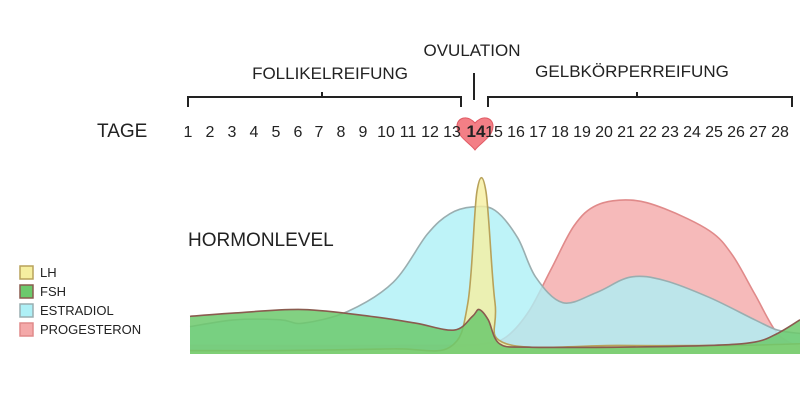 Image resolution: width=800 pixels, height=401 pixels. I want to click on day-tick-label: 10, so click(386, 132).